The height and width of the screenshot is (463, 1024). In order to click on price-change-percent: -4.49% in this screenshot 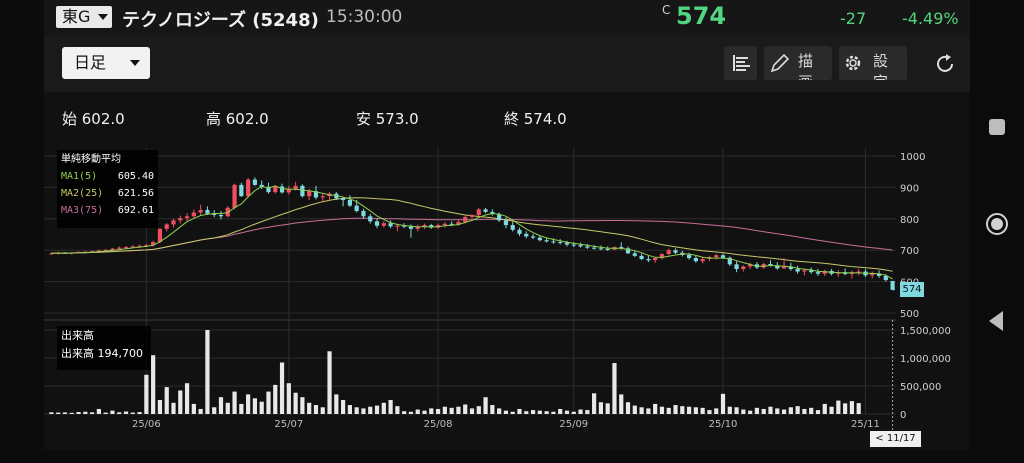, I will do `click(930, 18)`.